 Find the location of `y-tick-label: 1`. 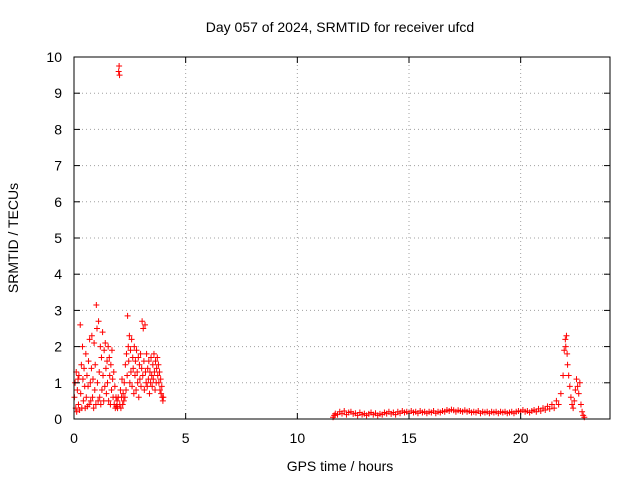

y-tick-label: 1 is located at coordinates (58, 383).